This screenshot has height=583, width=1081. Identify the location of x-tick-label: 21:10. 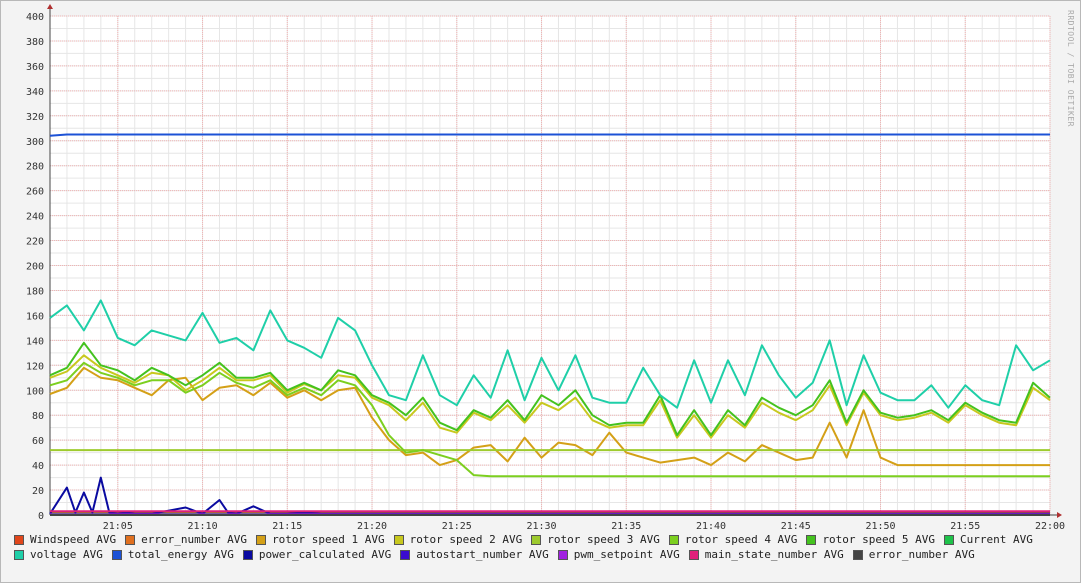
(202, 526).